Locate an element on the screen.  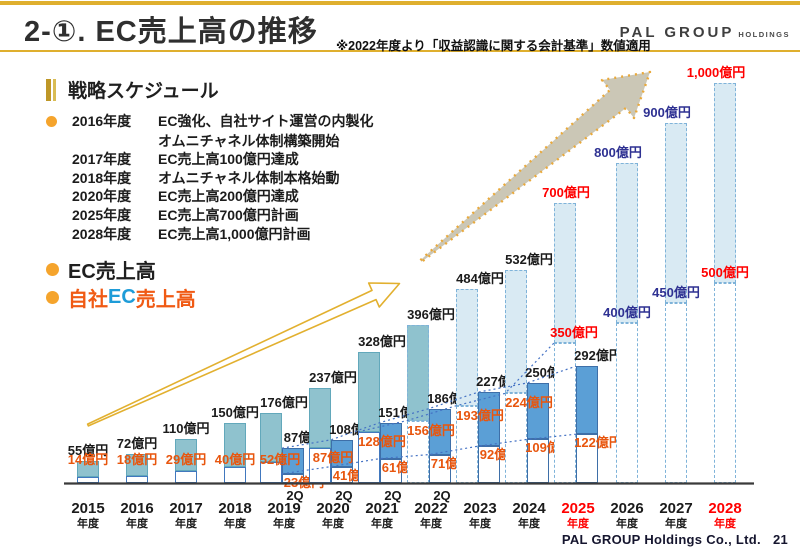
strategy-item: 2025年度 EC売上高700億円計画 is located at coordinates (209, 215).